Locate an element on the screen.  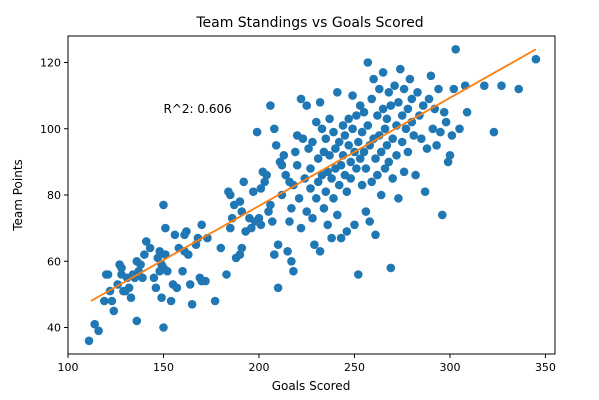
x-tick-label: 100 is located at coordinates (68, 367).